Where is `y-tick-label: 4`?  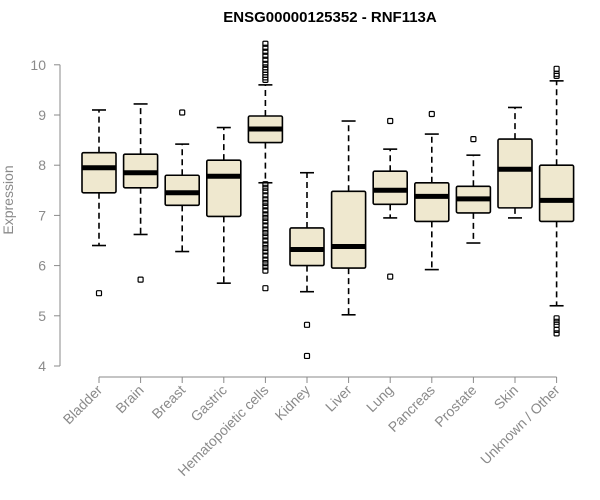
y-tick-label: 4 is located at coordinates (42, 366).